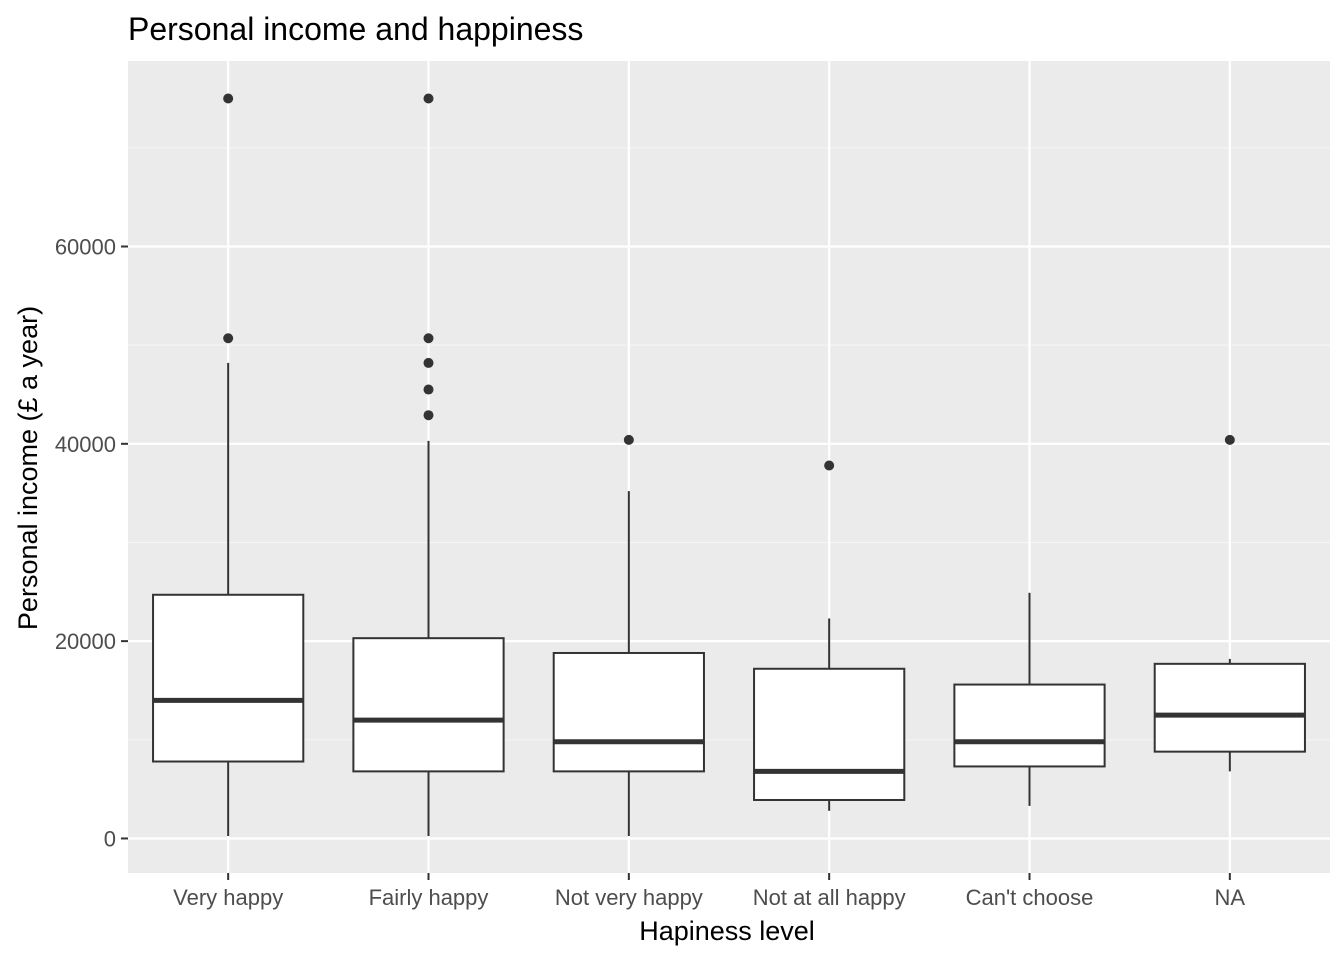 The image size is (1344, 960). What do you see at coordinates (629, 897) in the screenshot?
I see `x-tick-label: Not very happy` at bounding box center [629, 897].